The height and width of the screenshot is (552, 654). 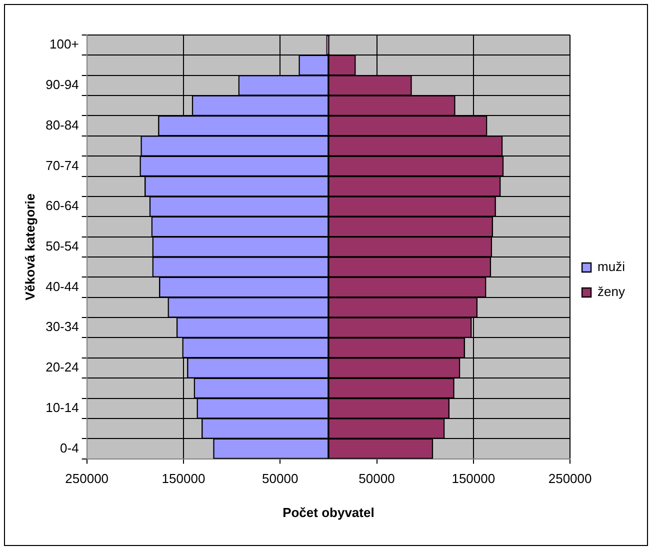 I want to click on y-tick-label: 60-64, so click(x=62, y=206).